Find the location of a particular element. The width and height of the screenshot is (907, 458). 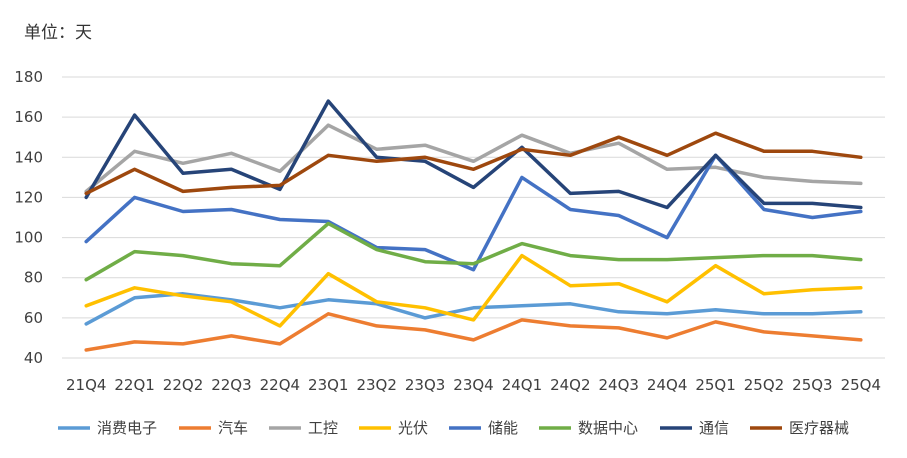

legend-label: 数据中心 is located at coordinates (608, 428).